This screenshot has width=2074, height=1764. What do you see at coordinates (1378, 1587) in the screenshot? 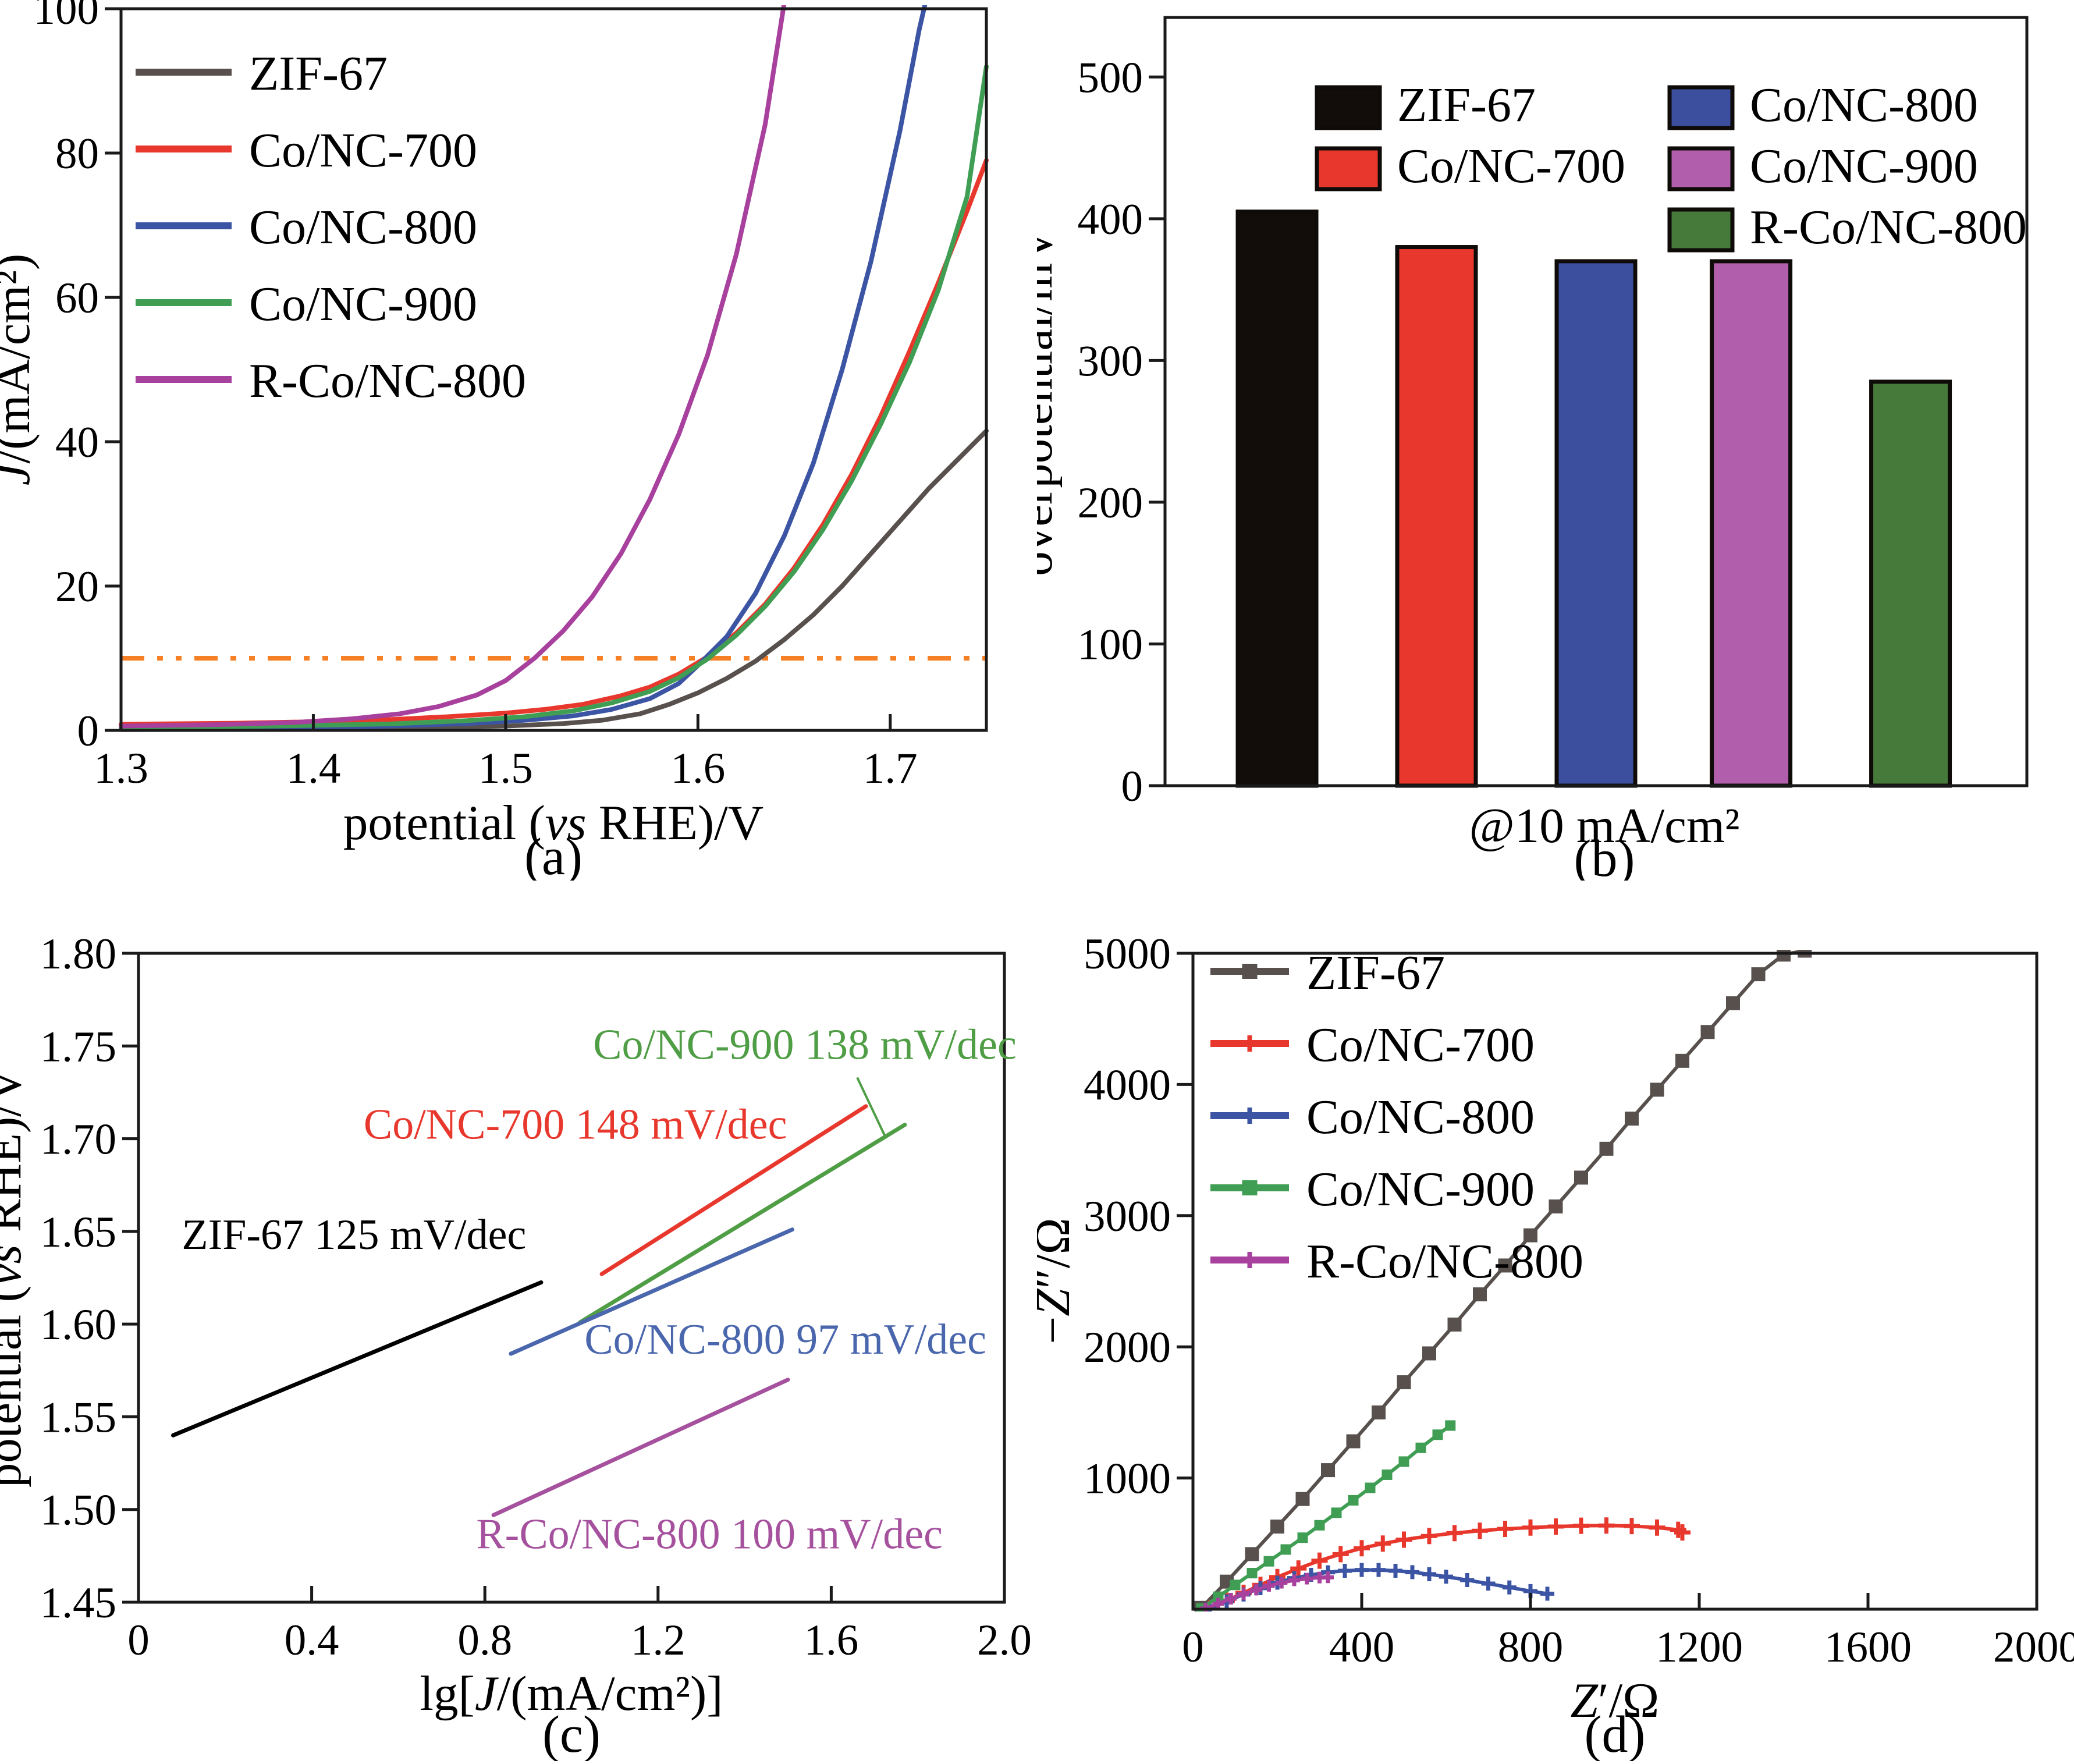
I see `panel-d-series-Co/NC-800` at bounding box center [1378, 1587].